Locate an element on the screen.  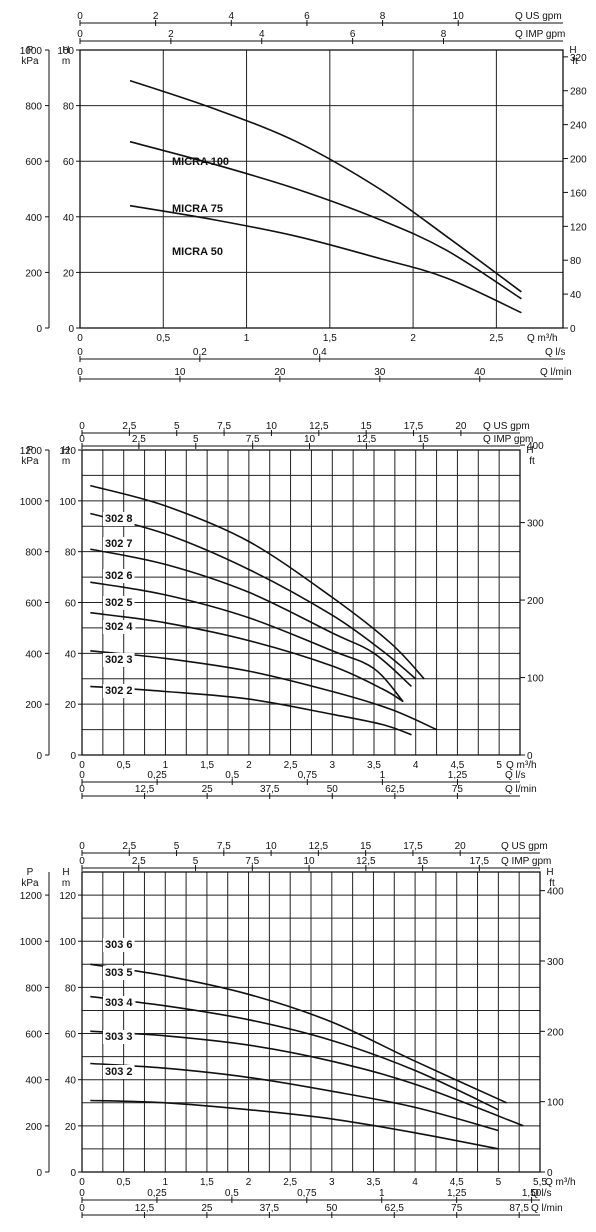
y-tick-label: 0 is located at coordinates (73, 1173).